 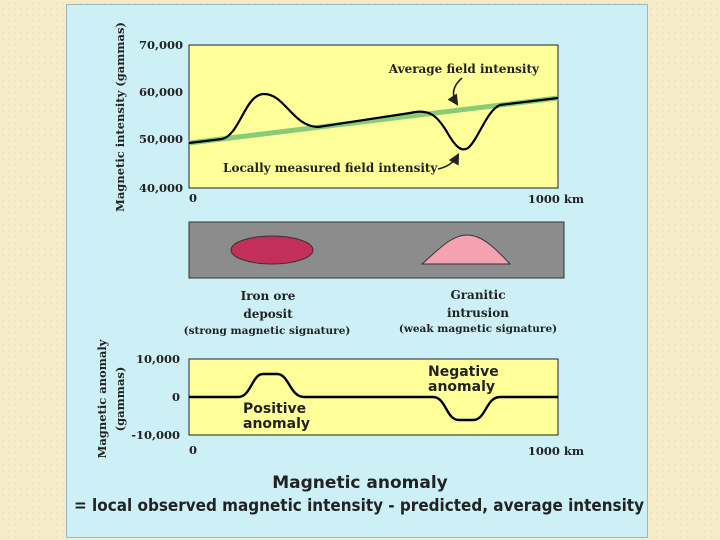 What do you see at coordinates (272, 250) in the screenshot?
I see `iron-ore-body` at bounding box center [272, 250].